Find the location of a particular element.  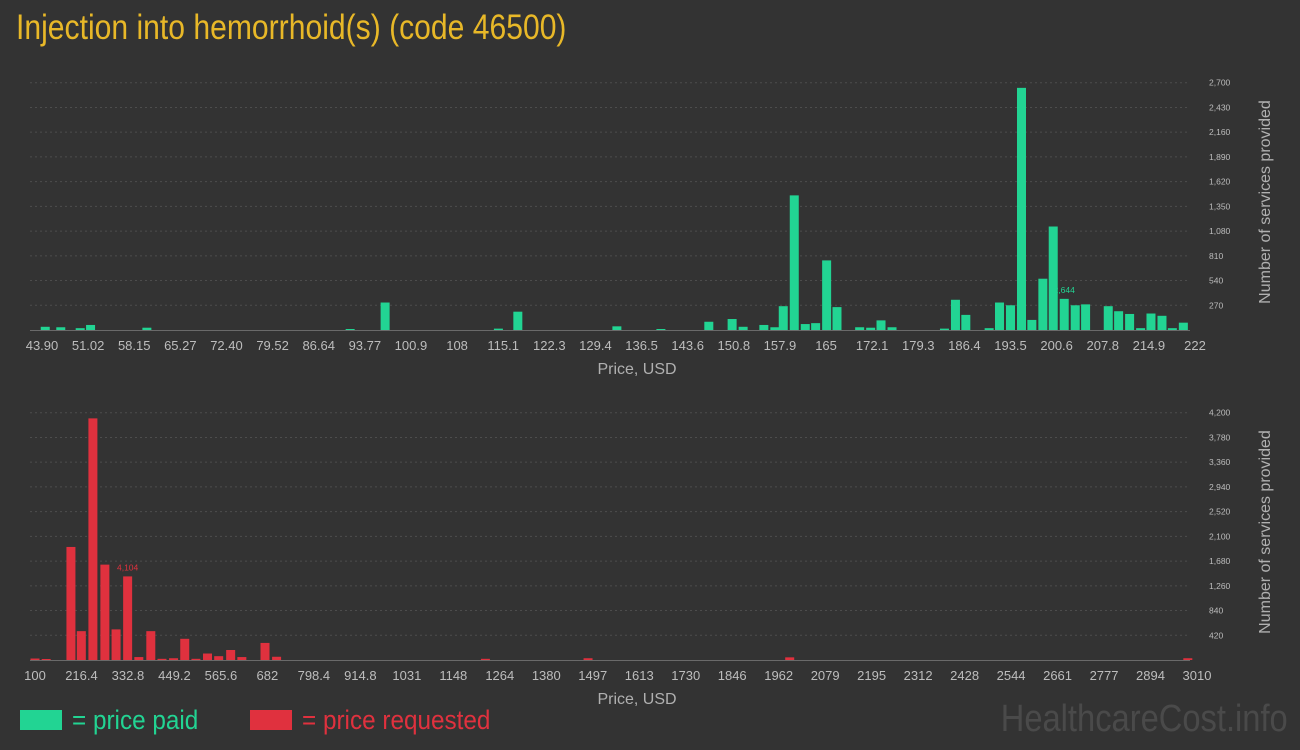

chart1-x-tick-label: 122.3 is located at coordinates (549, 345).